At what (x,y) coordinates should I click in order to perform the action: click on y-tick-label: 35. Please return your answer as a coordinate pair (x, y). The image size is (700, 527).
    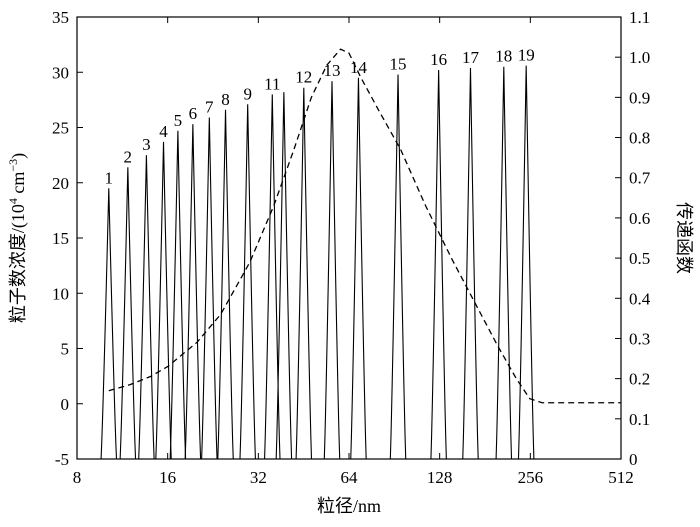
    Looking at the image, I should click on (60, 17).